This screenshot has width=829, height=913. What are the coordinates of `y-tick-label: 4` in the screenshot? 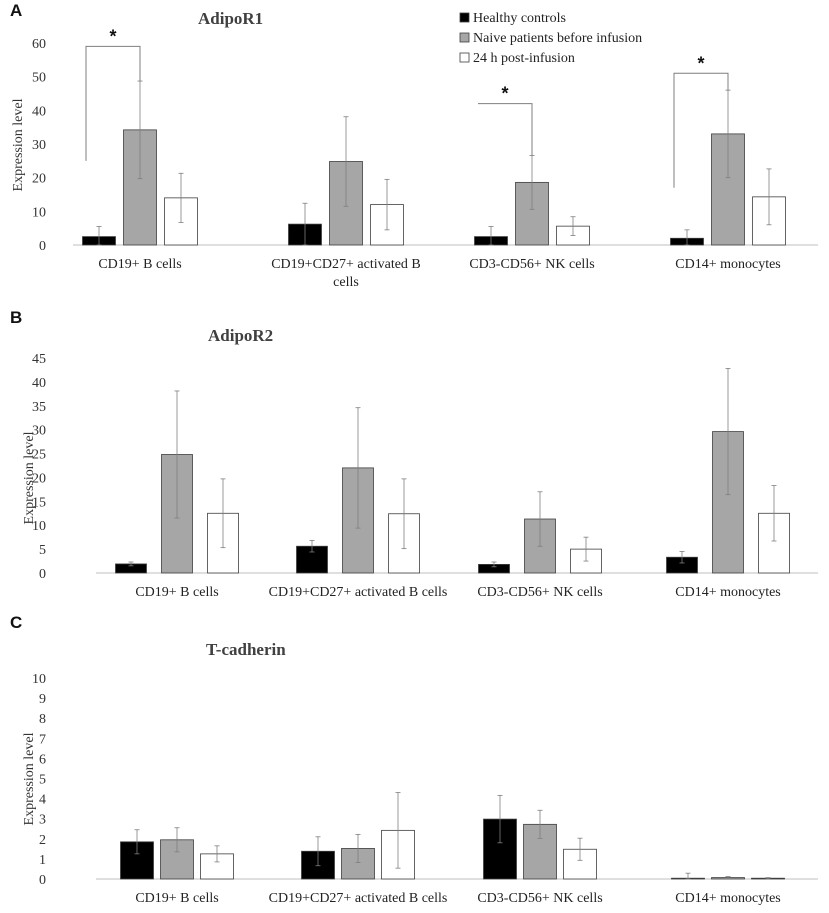 It's located at (42, 800).